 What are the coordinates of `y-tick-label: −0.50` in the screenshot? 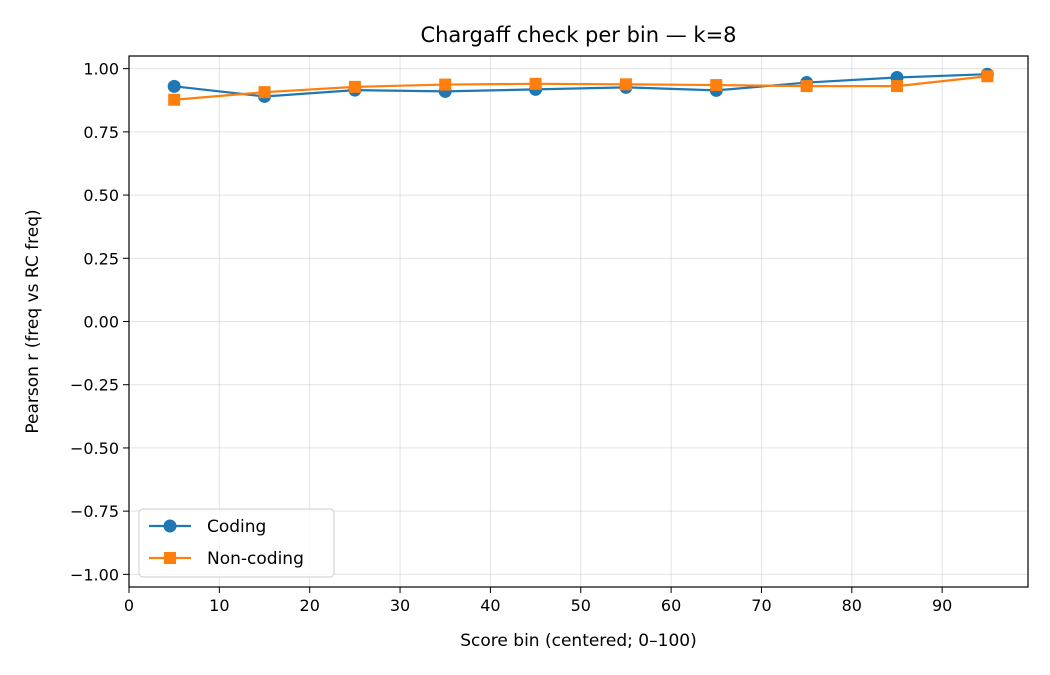 It's located at (94, 448).